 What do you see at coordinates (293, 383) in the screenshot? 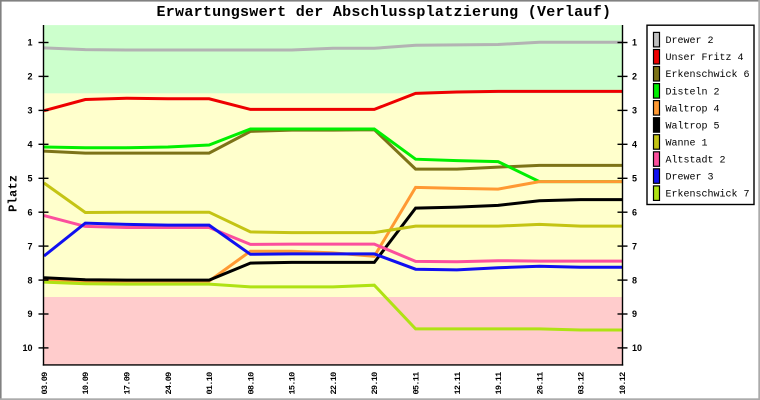
I see `svg-text: 15.10` at bounding box center [293, 383].